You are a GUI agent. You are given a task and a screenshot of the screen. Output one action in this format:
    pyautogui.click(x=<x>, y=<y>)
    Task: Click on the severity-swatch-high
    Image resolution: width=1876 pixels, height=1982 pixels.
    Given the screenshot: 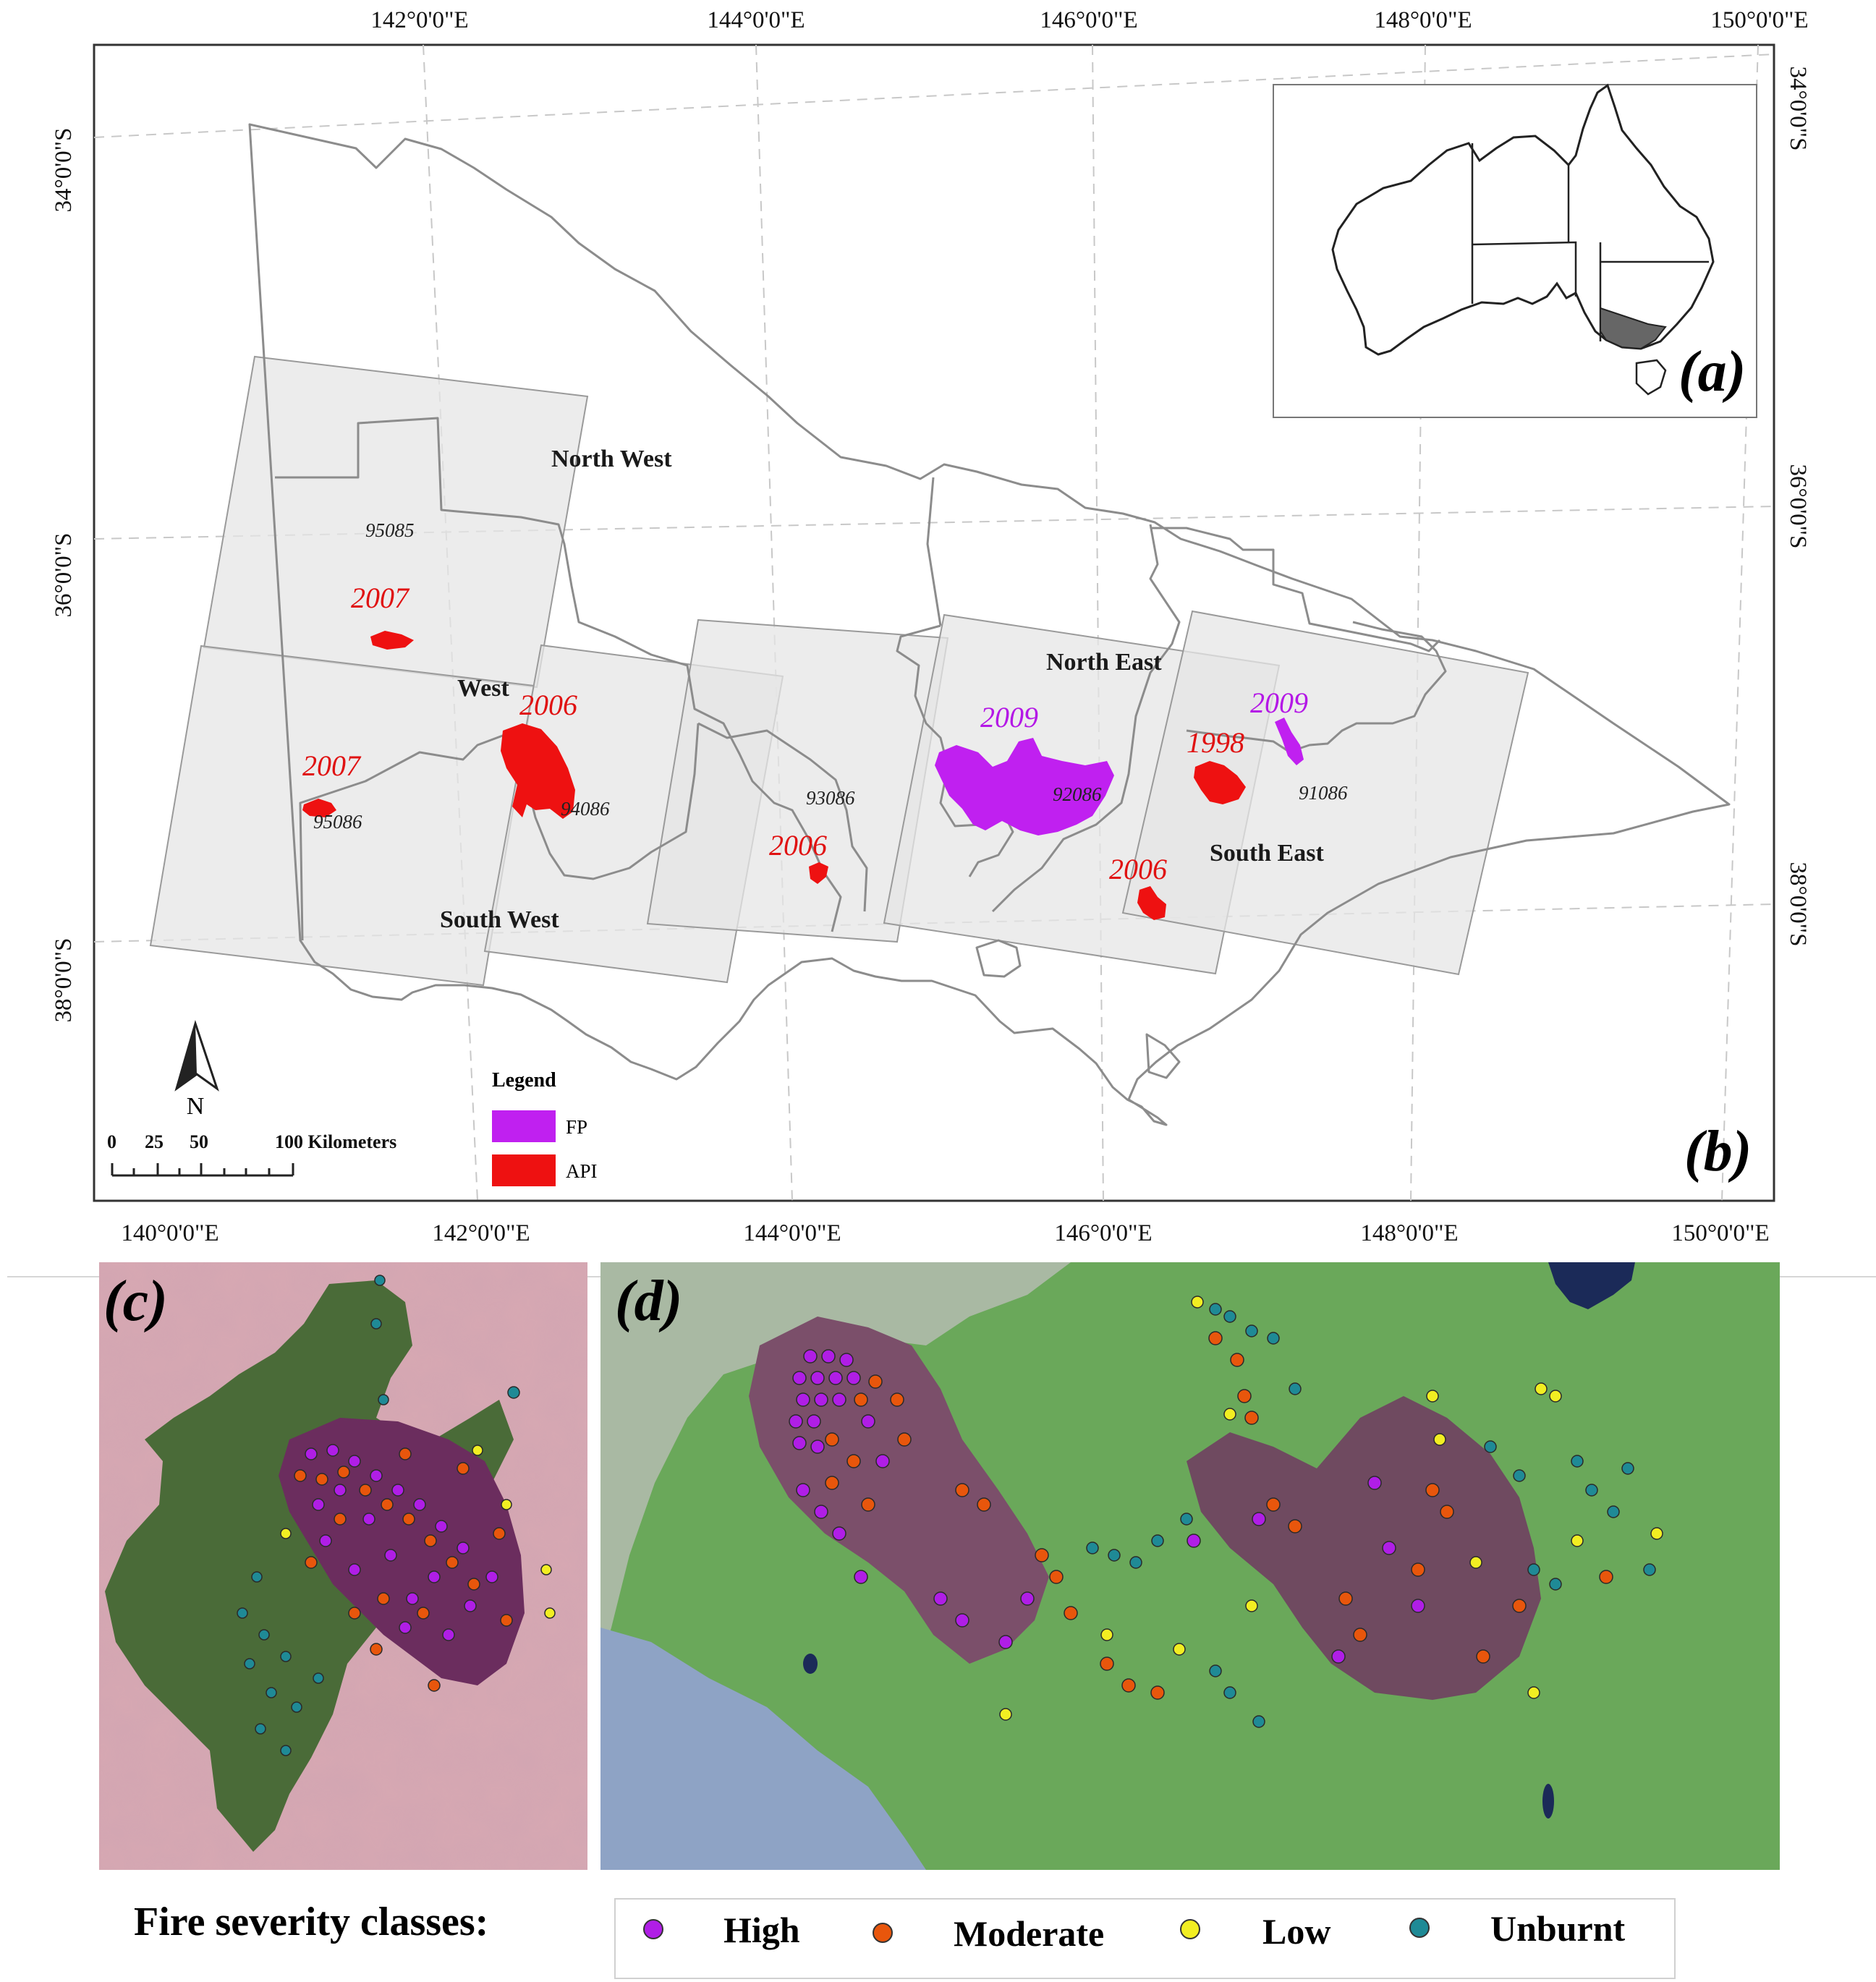 What is the action you would take?
    pyautogui.click(x=653, y=1929)
    